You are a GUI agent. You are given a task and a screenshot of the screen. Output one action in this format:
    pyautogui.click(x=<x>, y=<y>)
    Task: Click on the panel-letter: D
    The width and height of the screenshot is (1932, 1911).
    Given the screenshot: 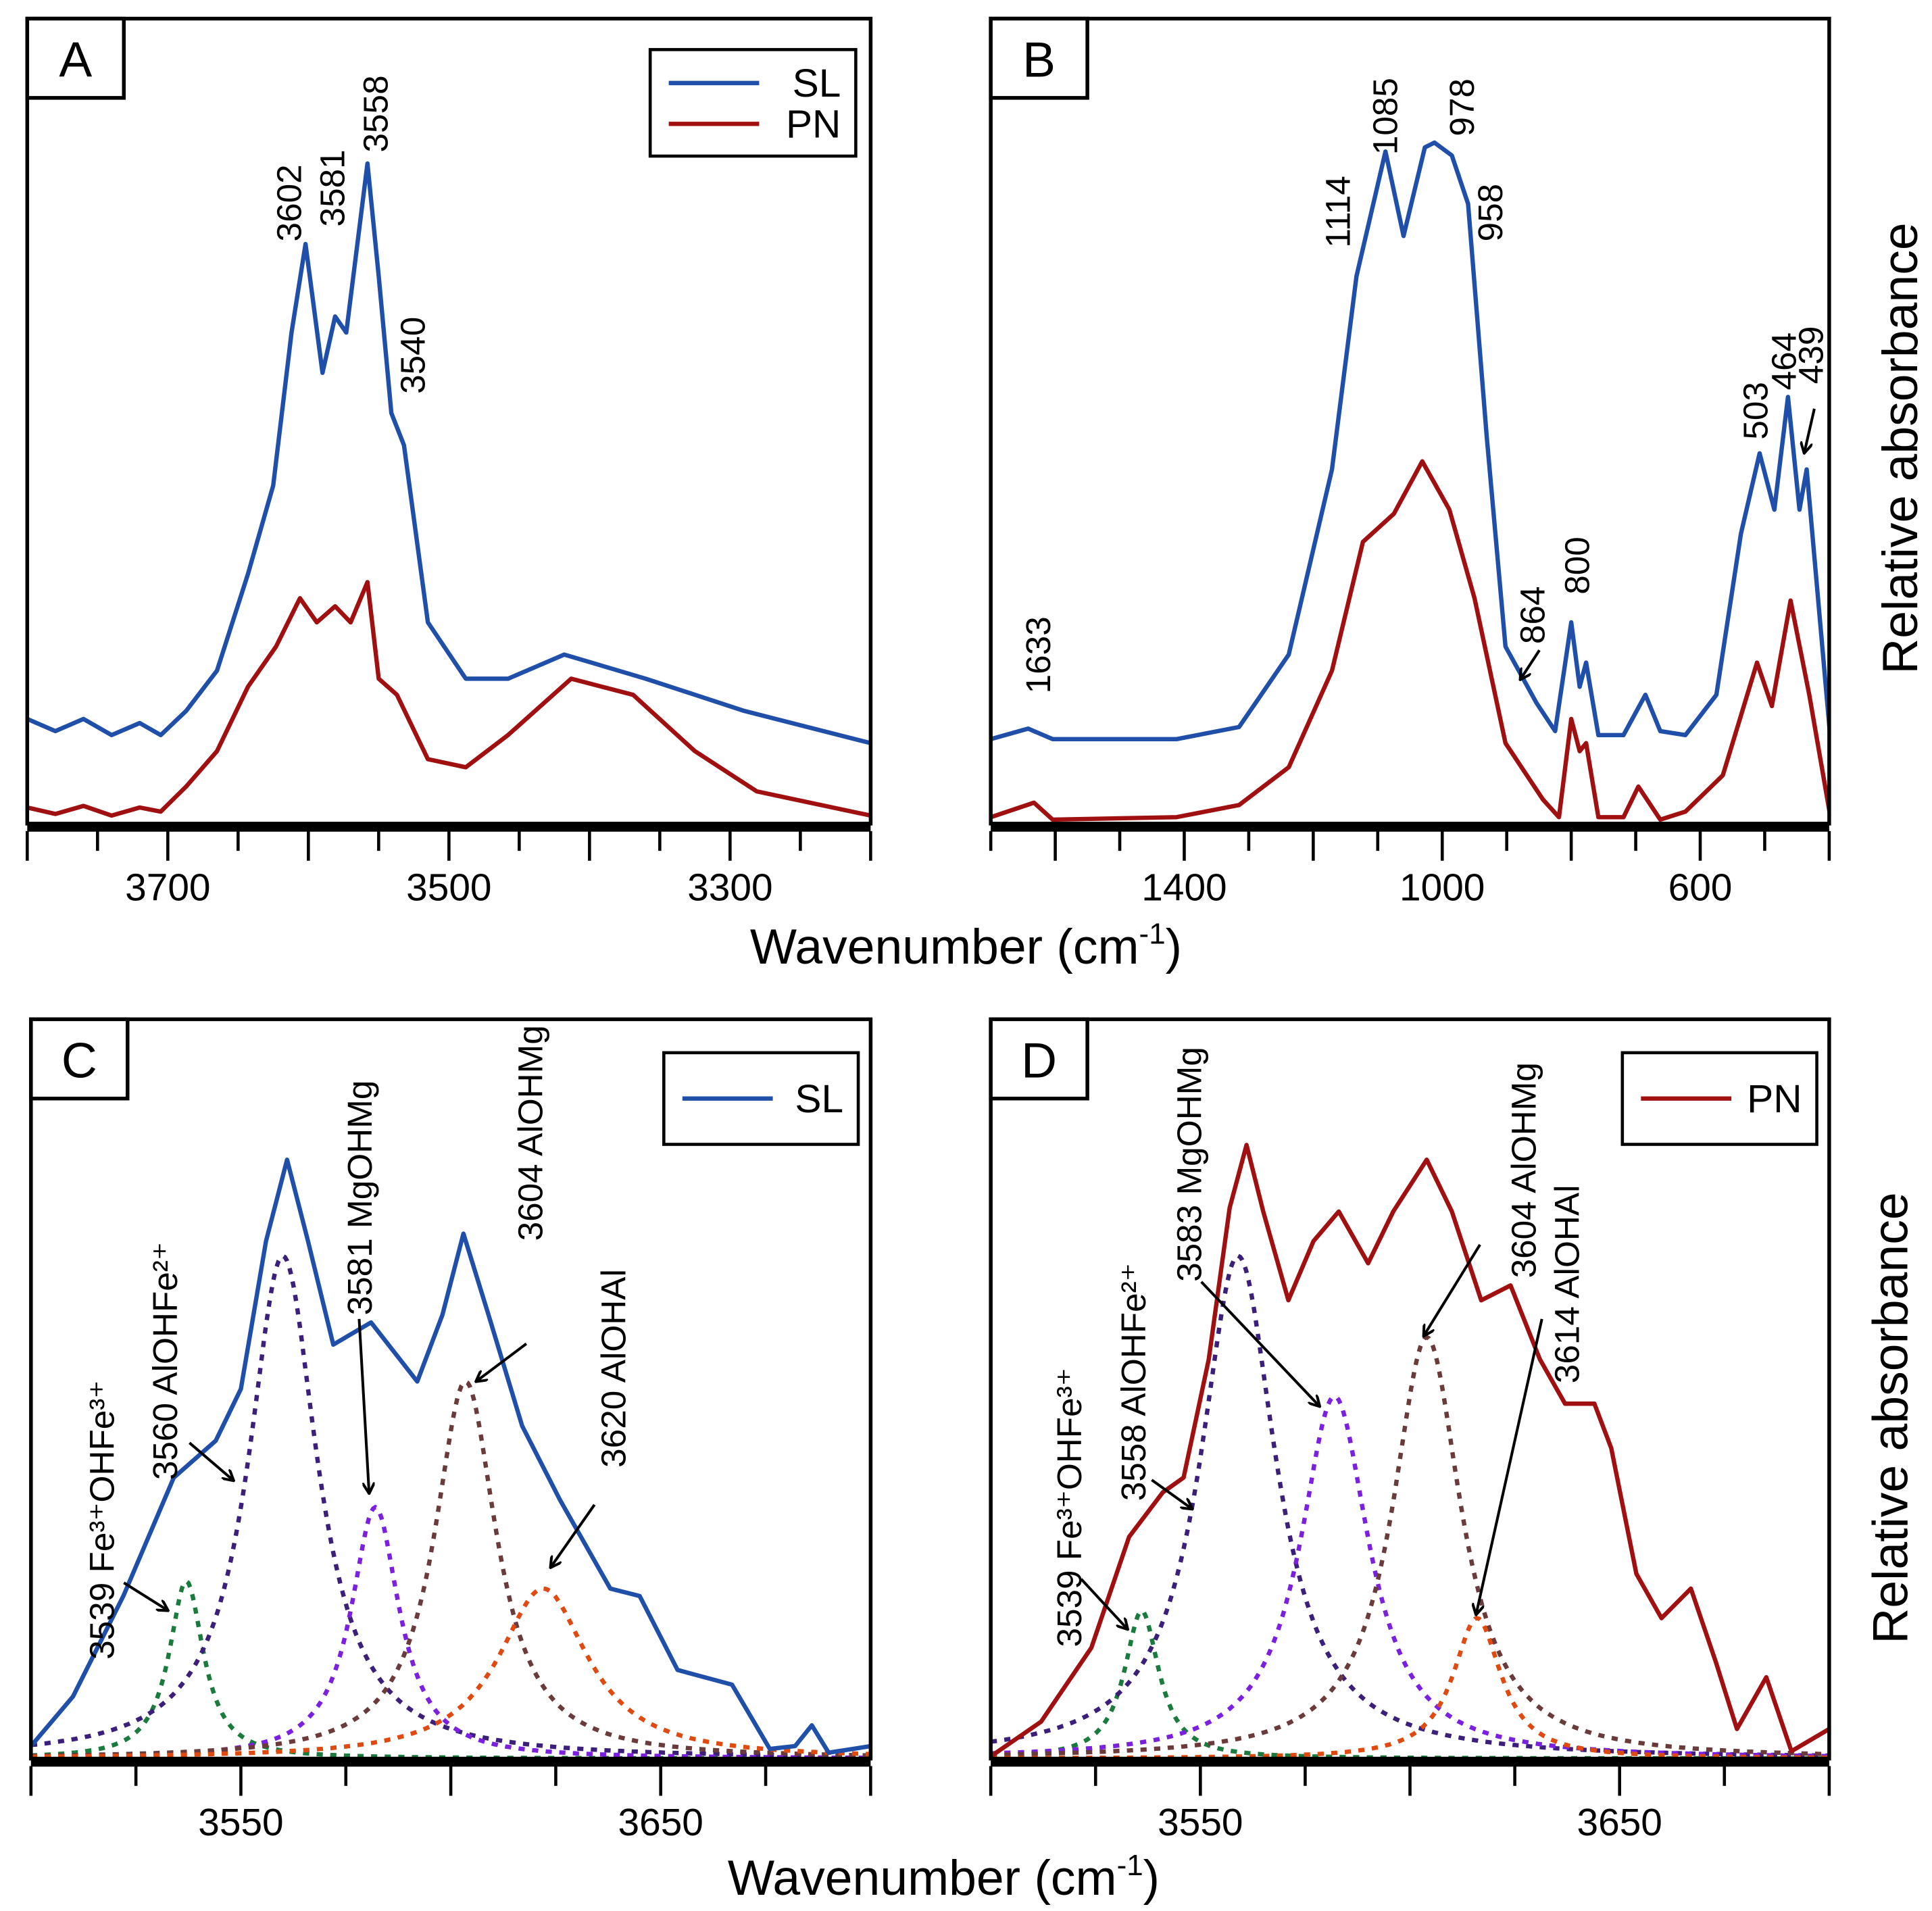 What is the action you would take?
    pyautogui.click(x=1039, y=1061)
    